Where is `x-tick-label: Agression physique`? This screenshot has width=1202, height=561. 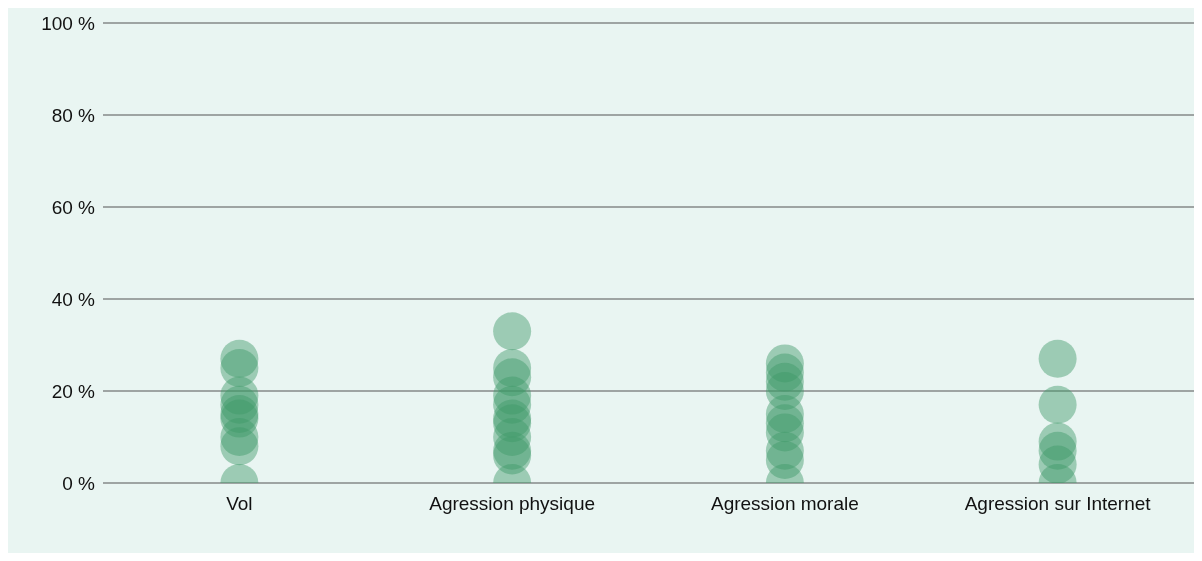 x-tick-label: Agression physique is located at coordinates (512, 504).